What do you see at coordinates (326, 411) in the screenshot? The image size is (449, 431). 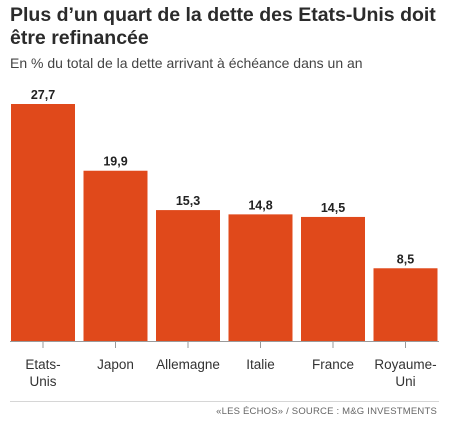 I see `source-credit: «LES ÉCHOS» / SOURCE : M&G INVESTMENTS` at bounding box center [326, 411].